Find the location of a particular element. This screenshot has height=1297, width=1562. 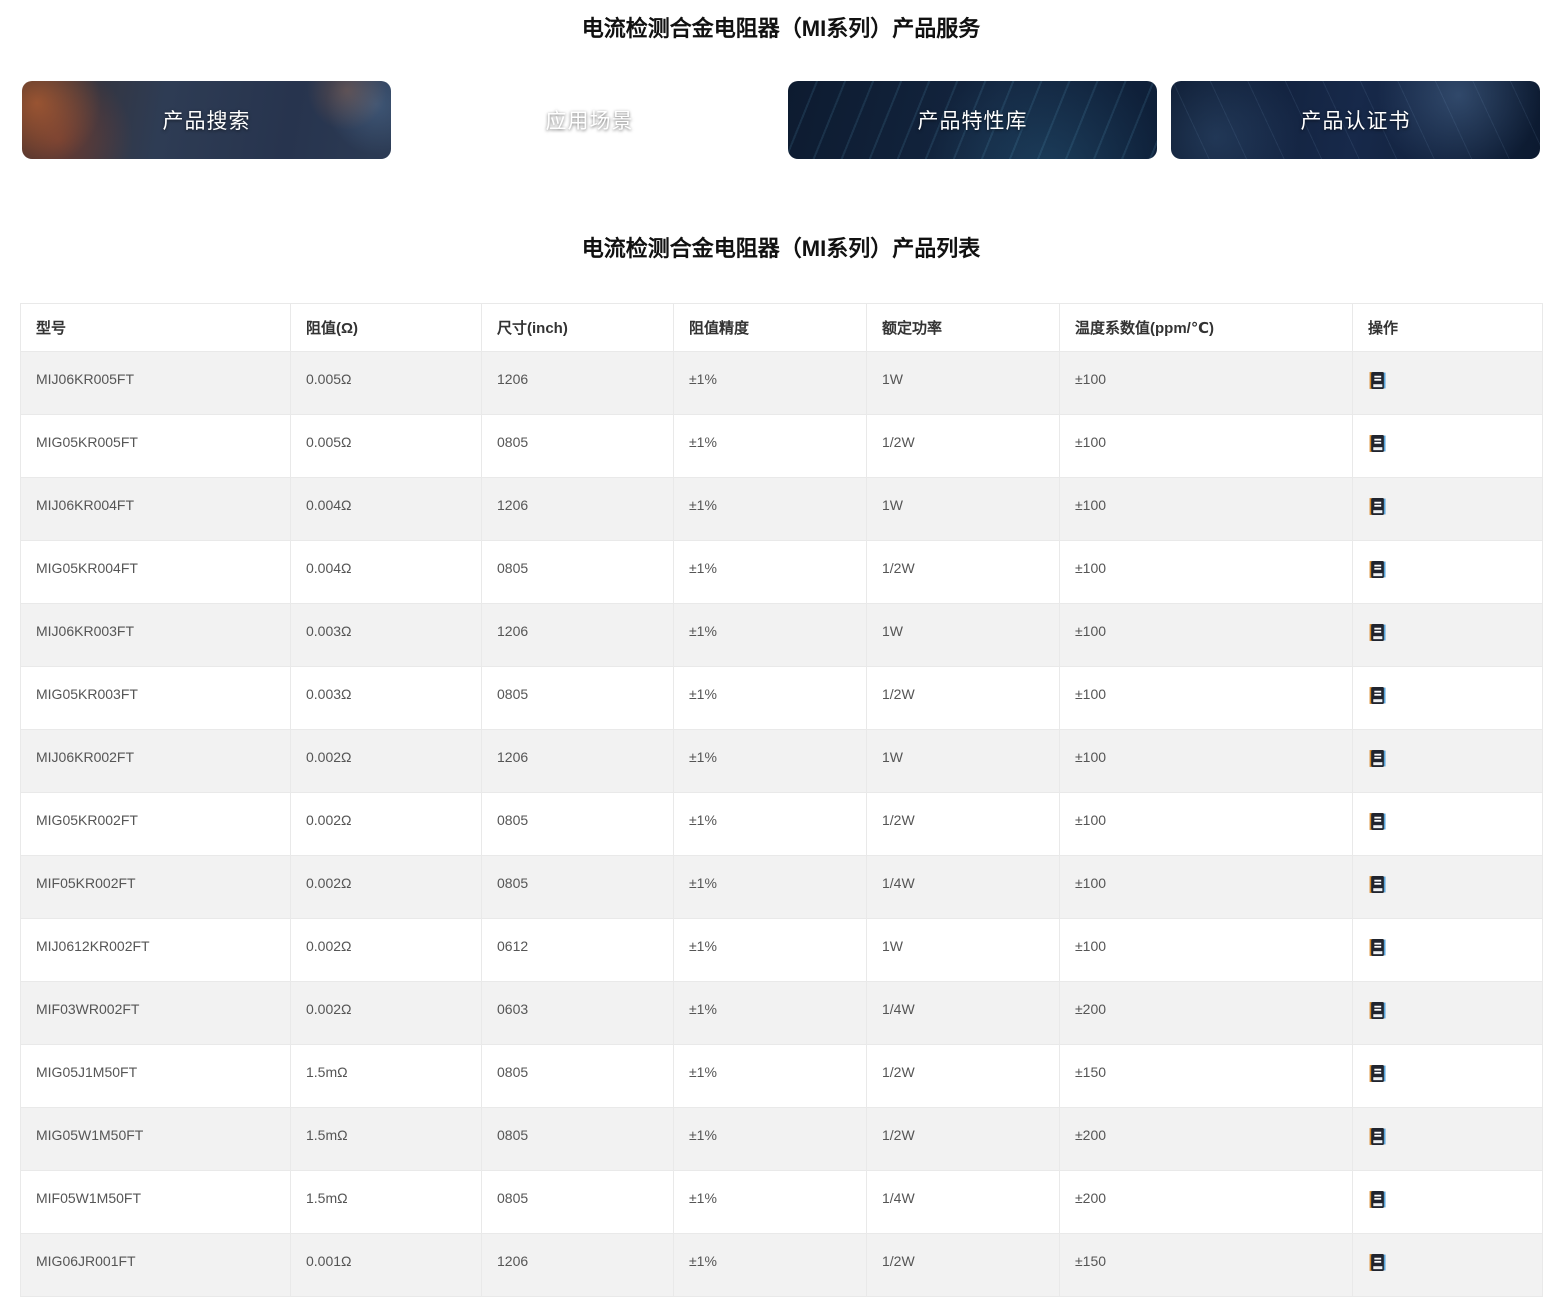

cell-model: MIG05J1M50FT is located at coordinates (155, 1076).